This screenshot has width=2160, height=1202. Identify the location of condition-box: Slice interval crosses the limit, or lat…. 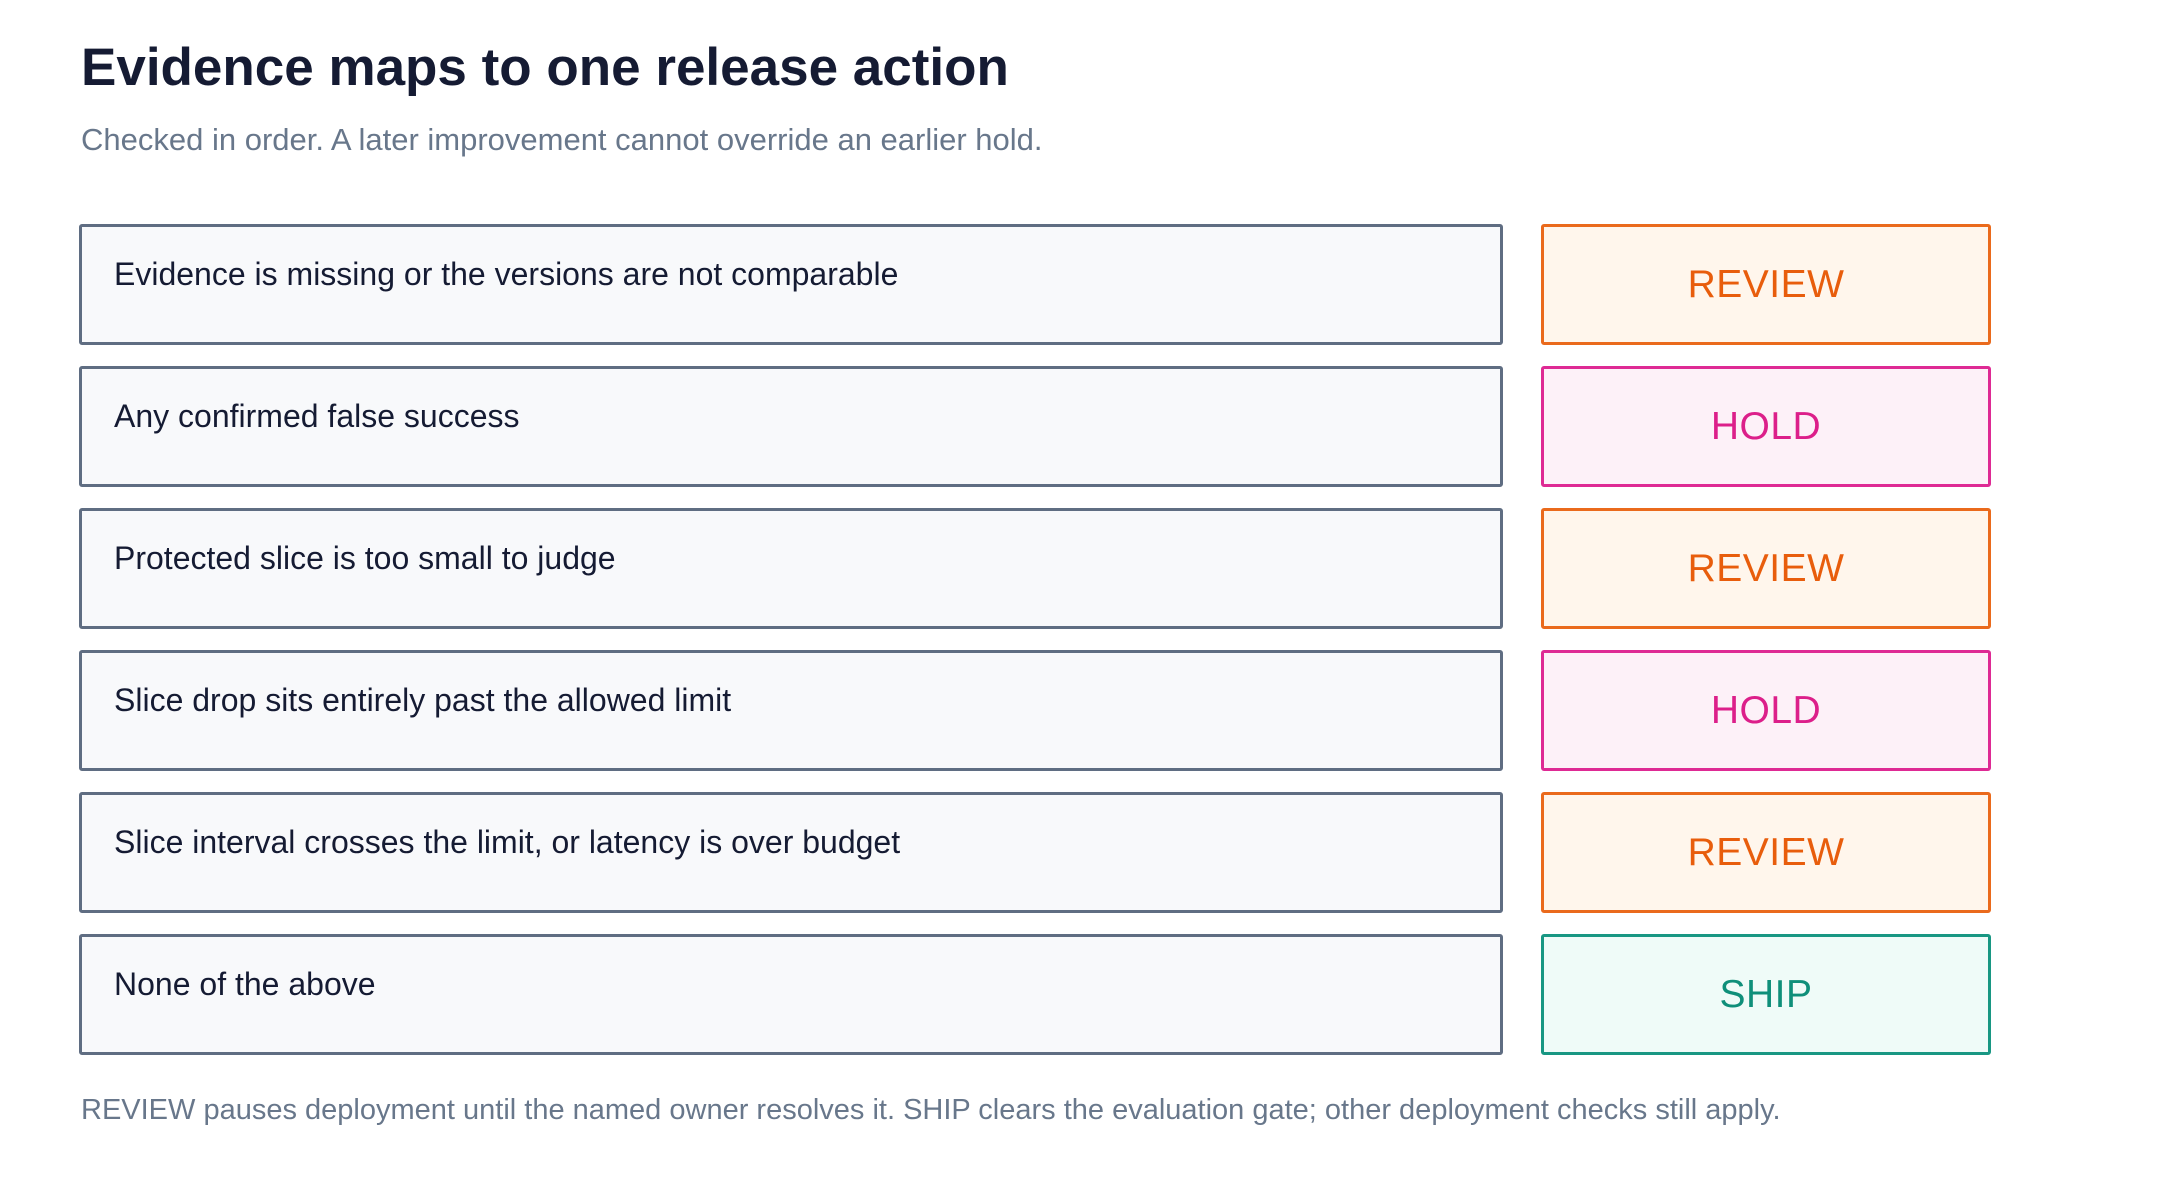
(791, 852).